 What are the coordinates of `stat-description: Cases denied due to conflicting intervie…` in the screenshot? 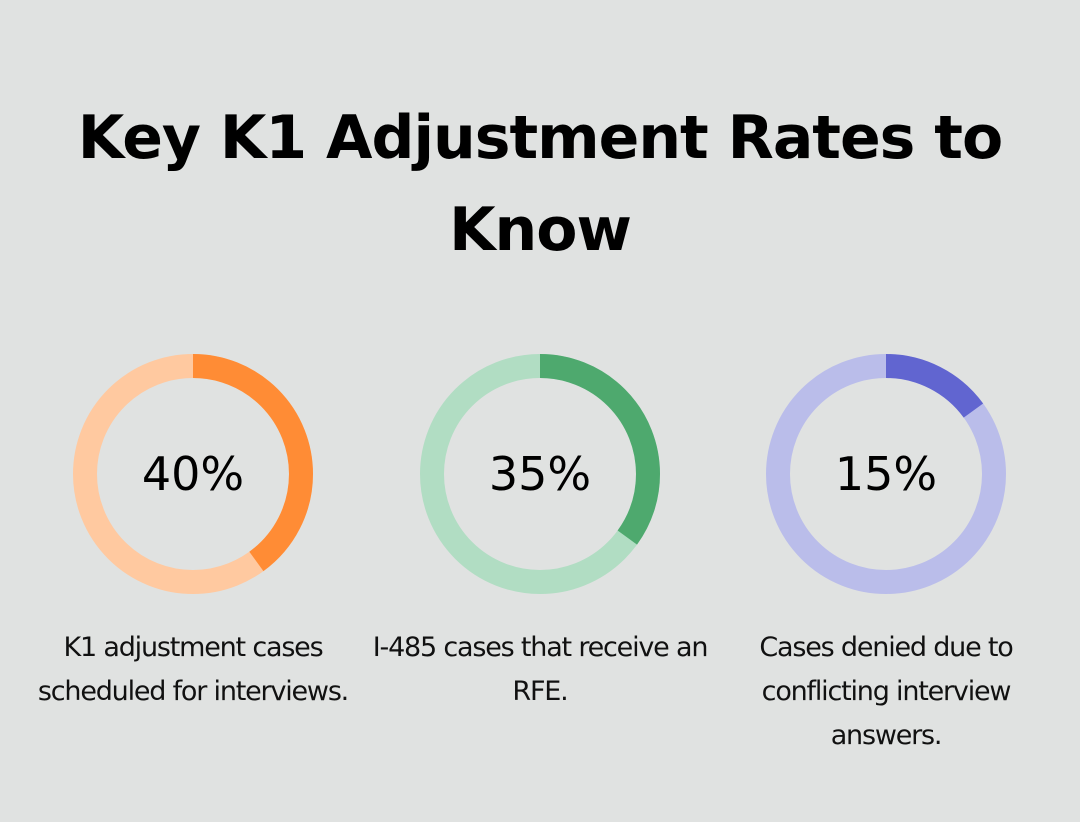 It's located at (886, 691).